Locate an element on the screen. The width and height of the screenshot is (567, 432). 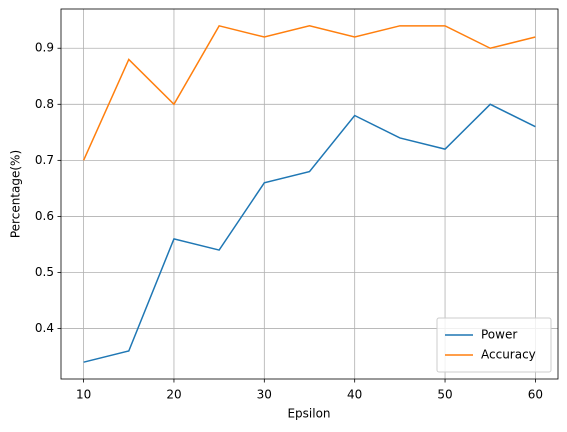
y-tick-label: 0.8 is located at coordinates (44, 104).